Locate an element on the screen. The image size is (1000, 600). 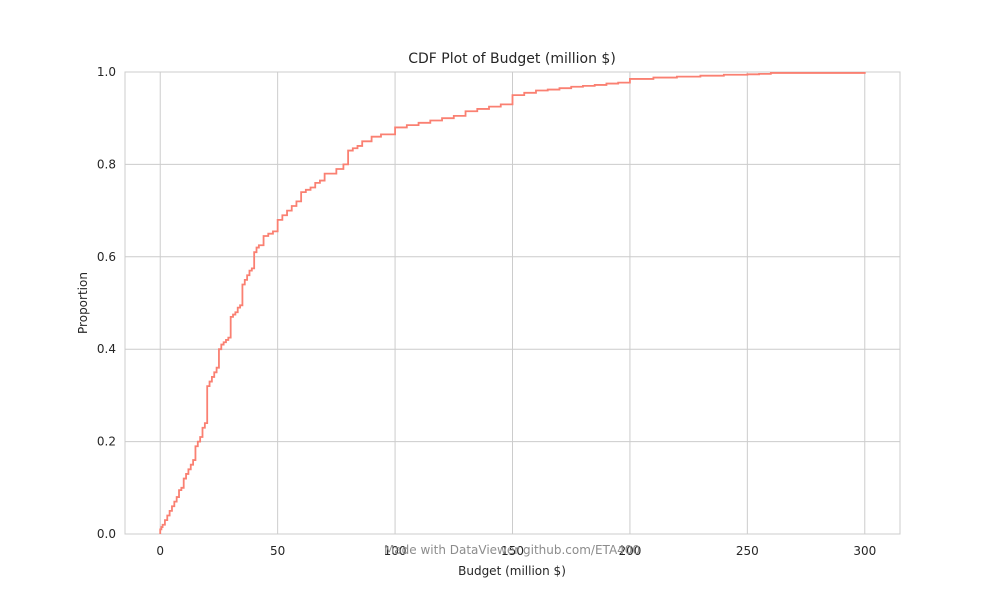
y-tick-label: 0.4 is located at coordinates (106, 349).